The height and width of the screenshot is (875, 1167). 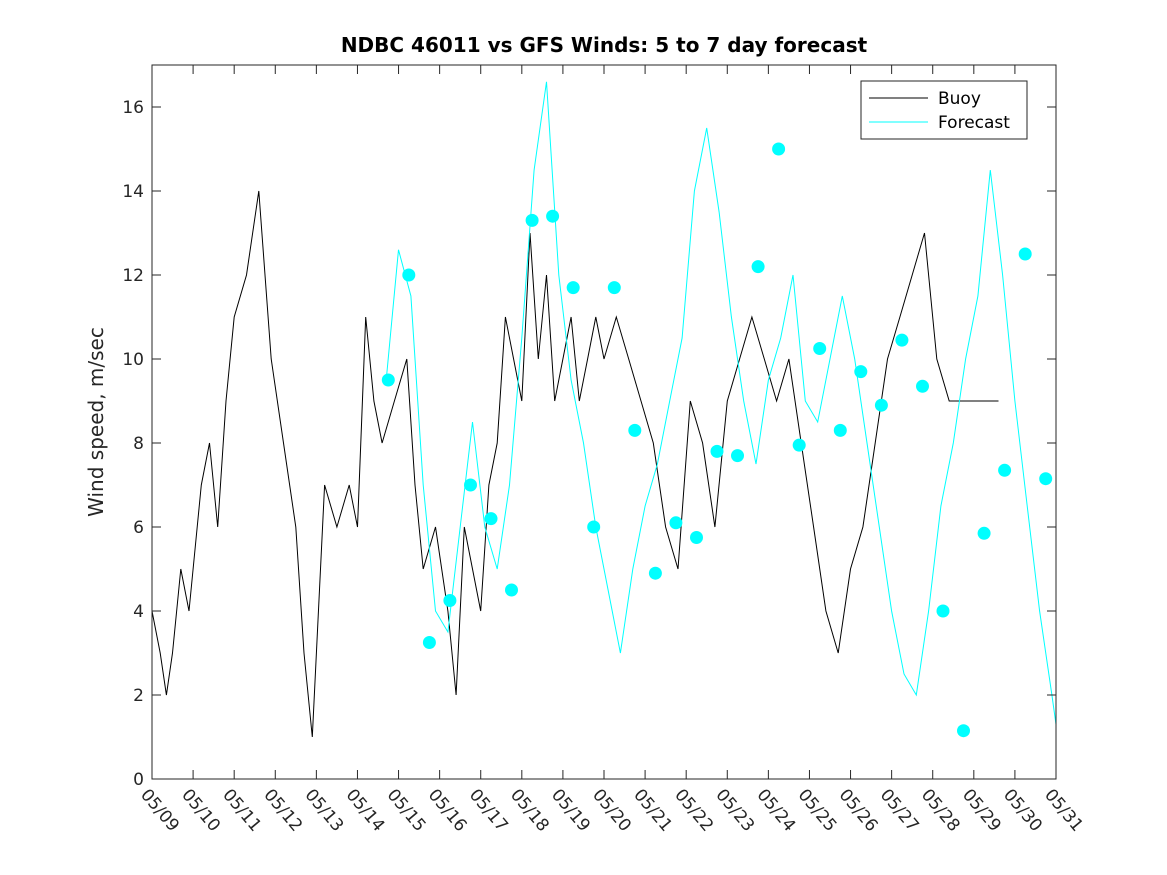 What do you see at coordinates (138, 612) in the screenshot?
I see `y-tick-label: 4` at bounding box center [138, 612].